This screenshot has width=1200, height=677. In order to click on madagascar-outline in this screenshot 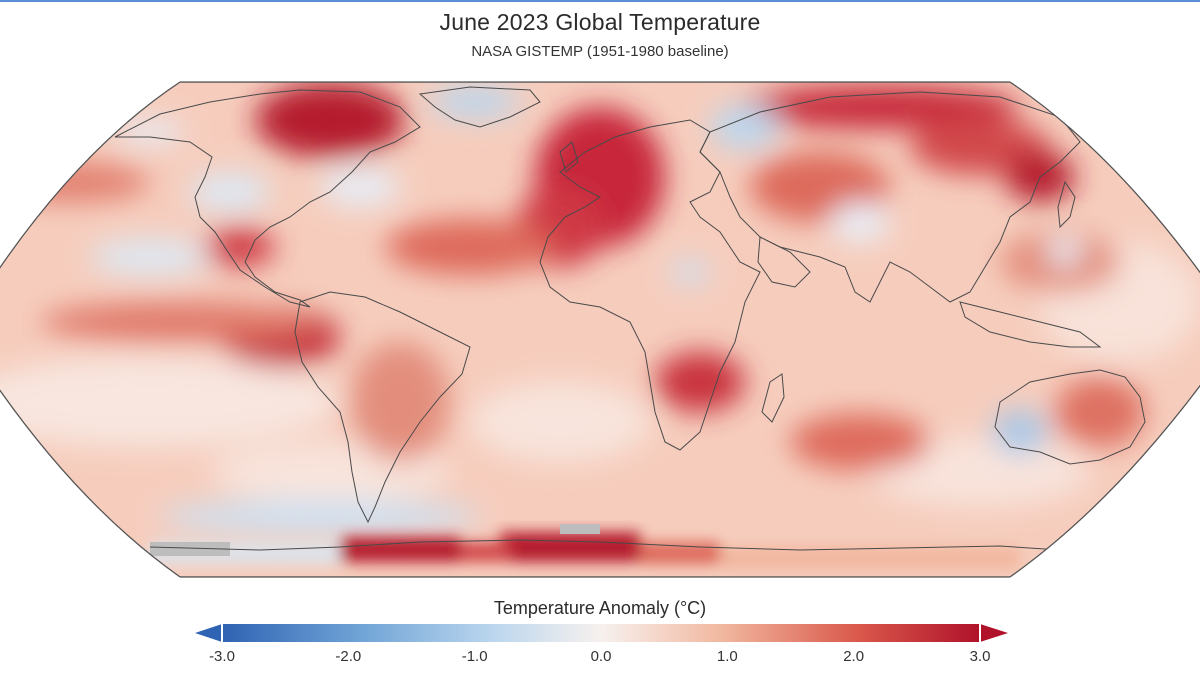, I will do `click(773, 398)`.